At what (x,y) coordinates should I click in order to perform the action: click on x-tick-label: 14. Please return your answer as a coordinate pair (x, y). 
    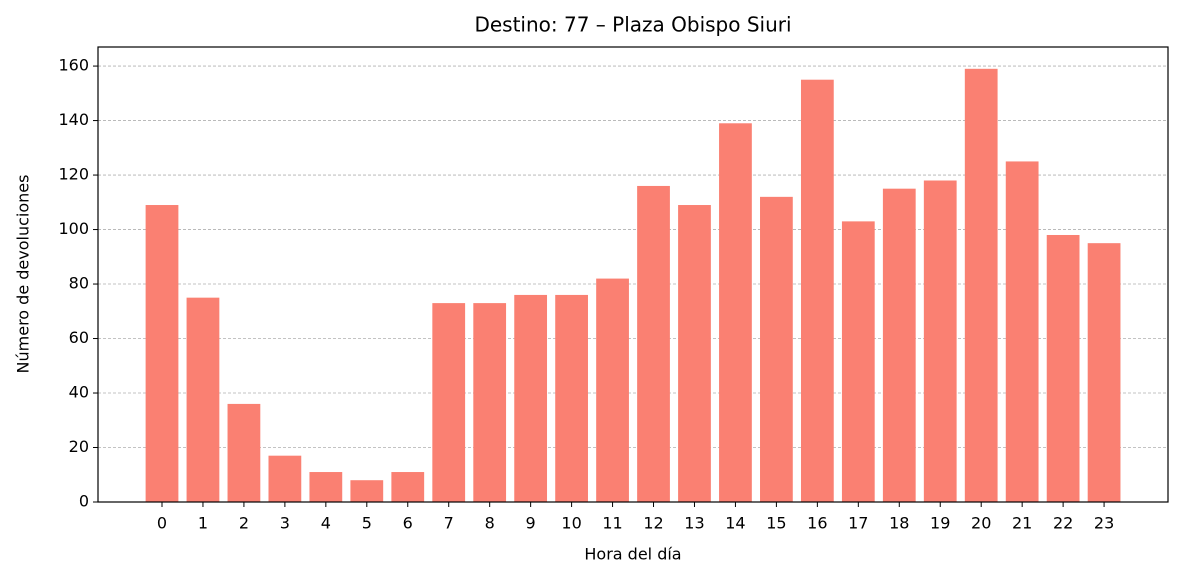
    Looking at the image, I should click on (735, 523).